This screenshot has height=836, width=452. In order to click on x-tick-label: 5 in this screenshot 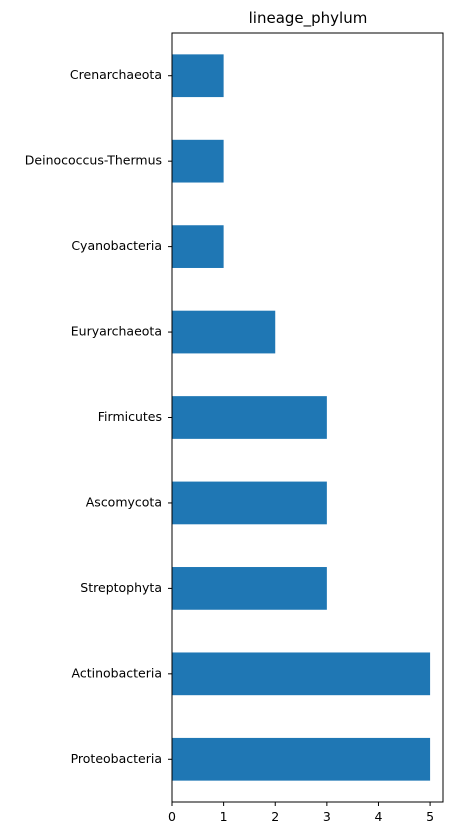, I will do `click(430, 816)`.